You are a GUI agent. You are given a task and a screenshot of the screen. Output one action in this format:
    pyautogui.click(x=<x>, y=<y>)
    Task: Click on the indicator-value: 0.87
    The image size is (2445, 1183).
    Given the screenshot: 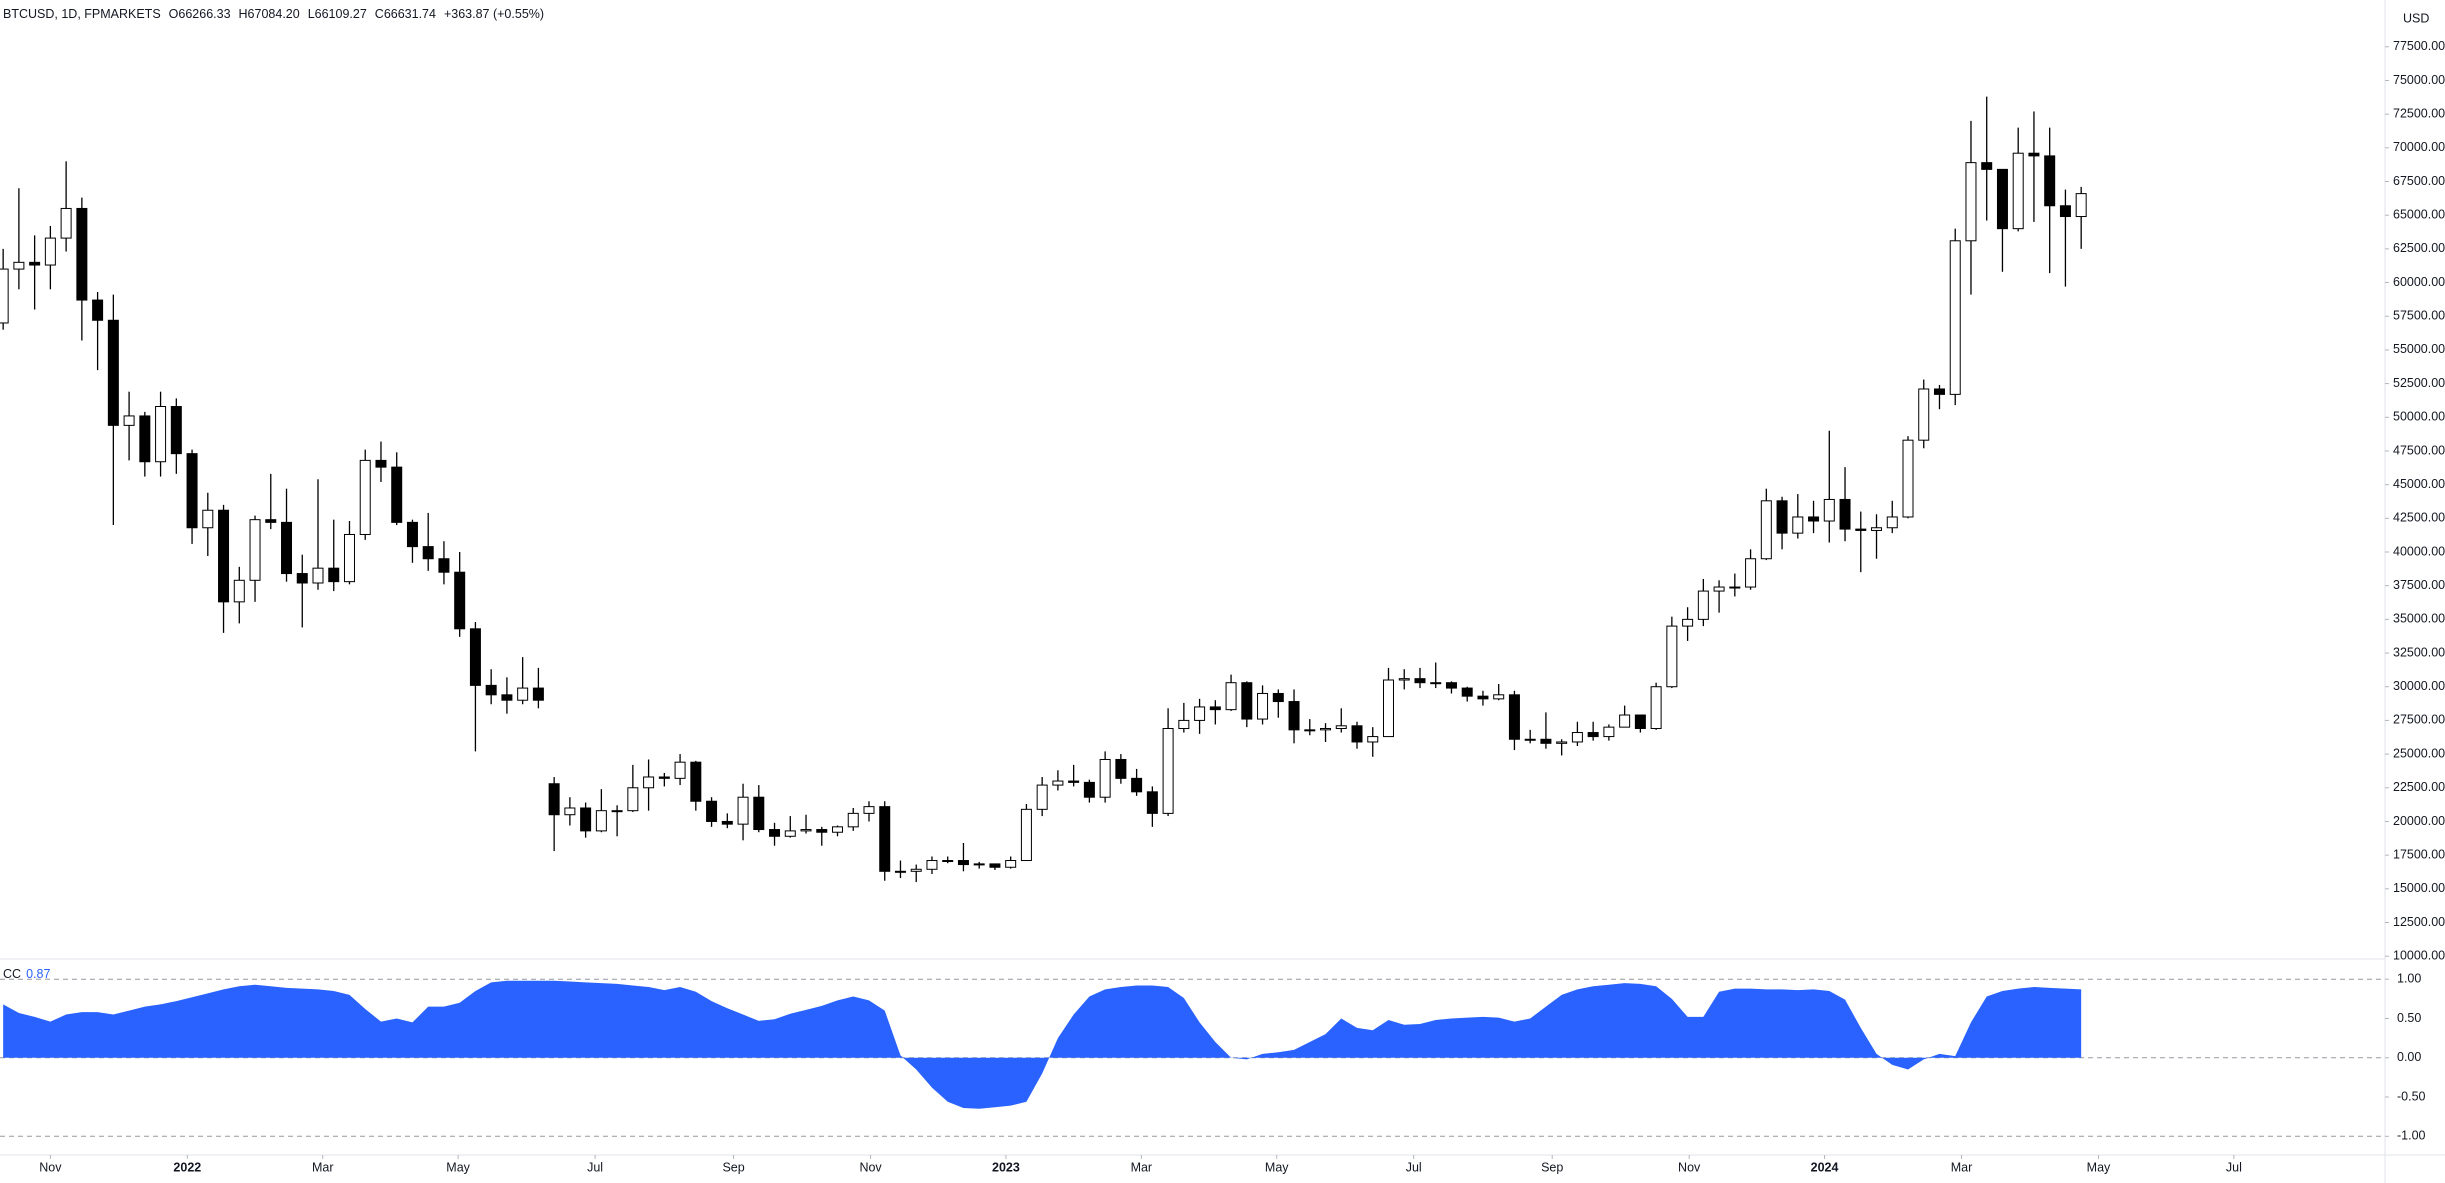 What is the action you would take?
    pyautogui.click(x=38, y=974)
    